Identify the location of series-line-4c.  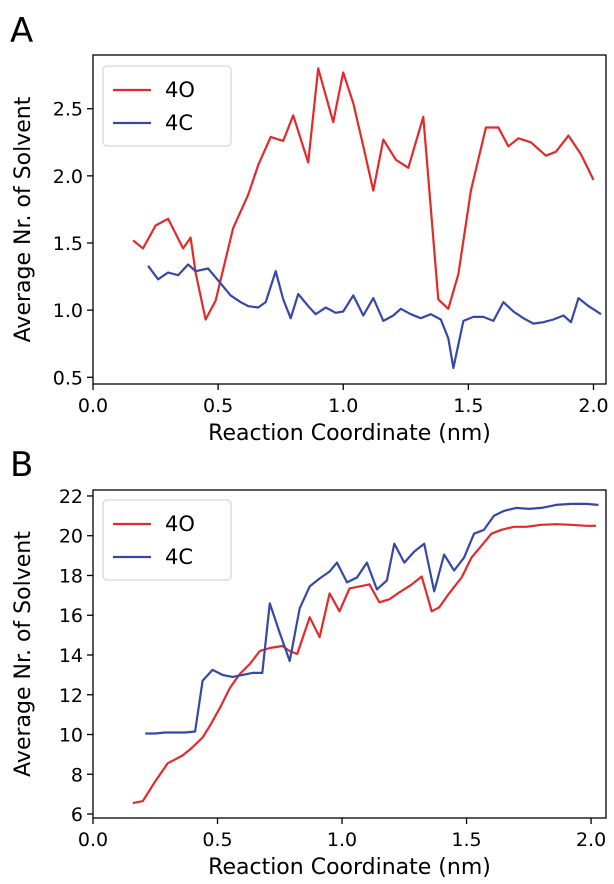
(374, 316).